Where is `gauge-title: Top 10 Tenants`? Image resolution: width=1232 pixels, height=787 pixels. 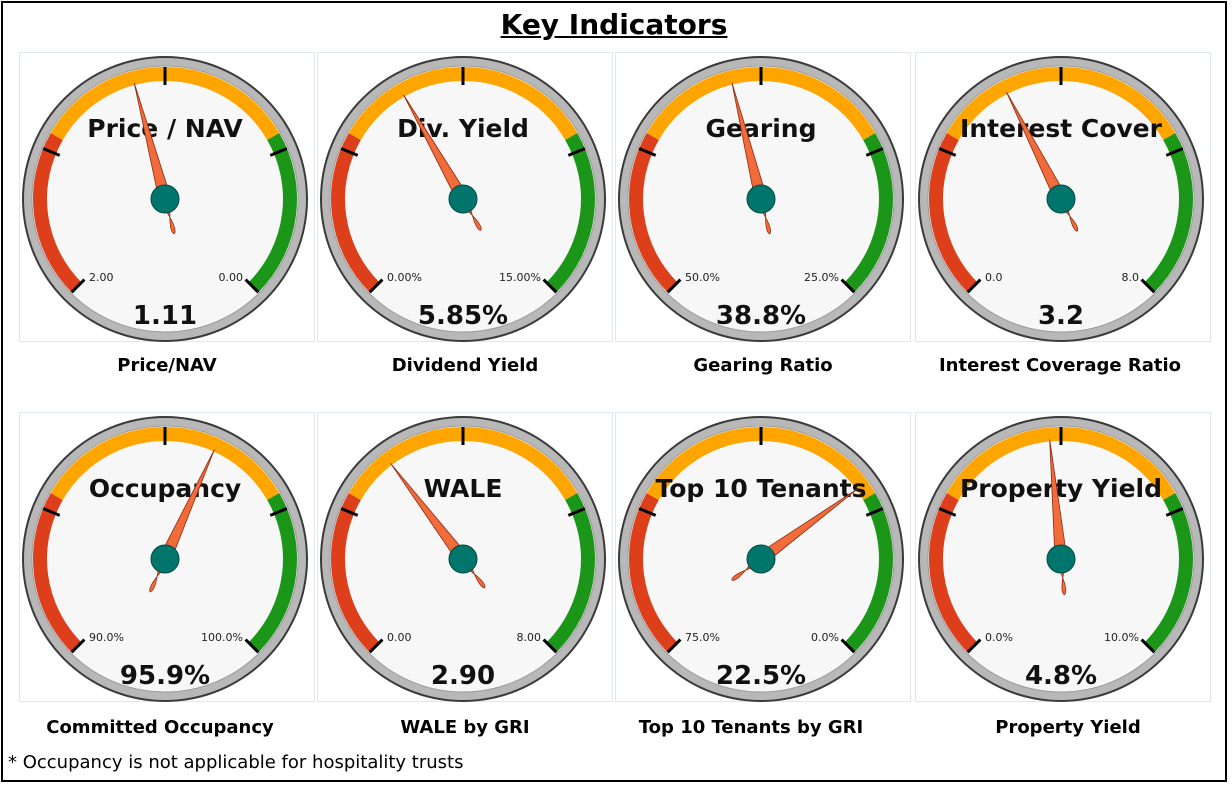
gauge-title: Top 10 Tenants is located at coordinates (761, 488).